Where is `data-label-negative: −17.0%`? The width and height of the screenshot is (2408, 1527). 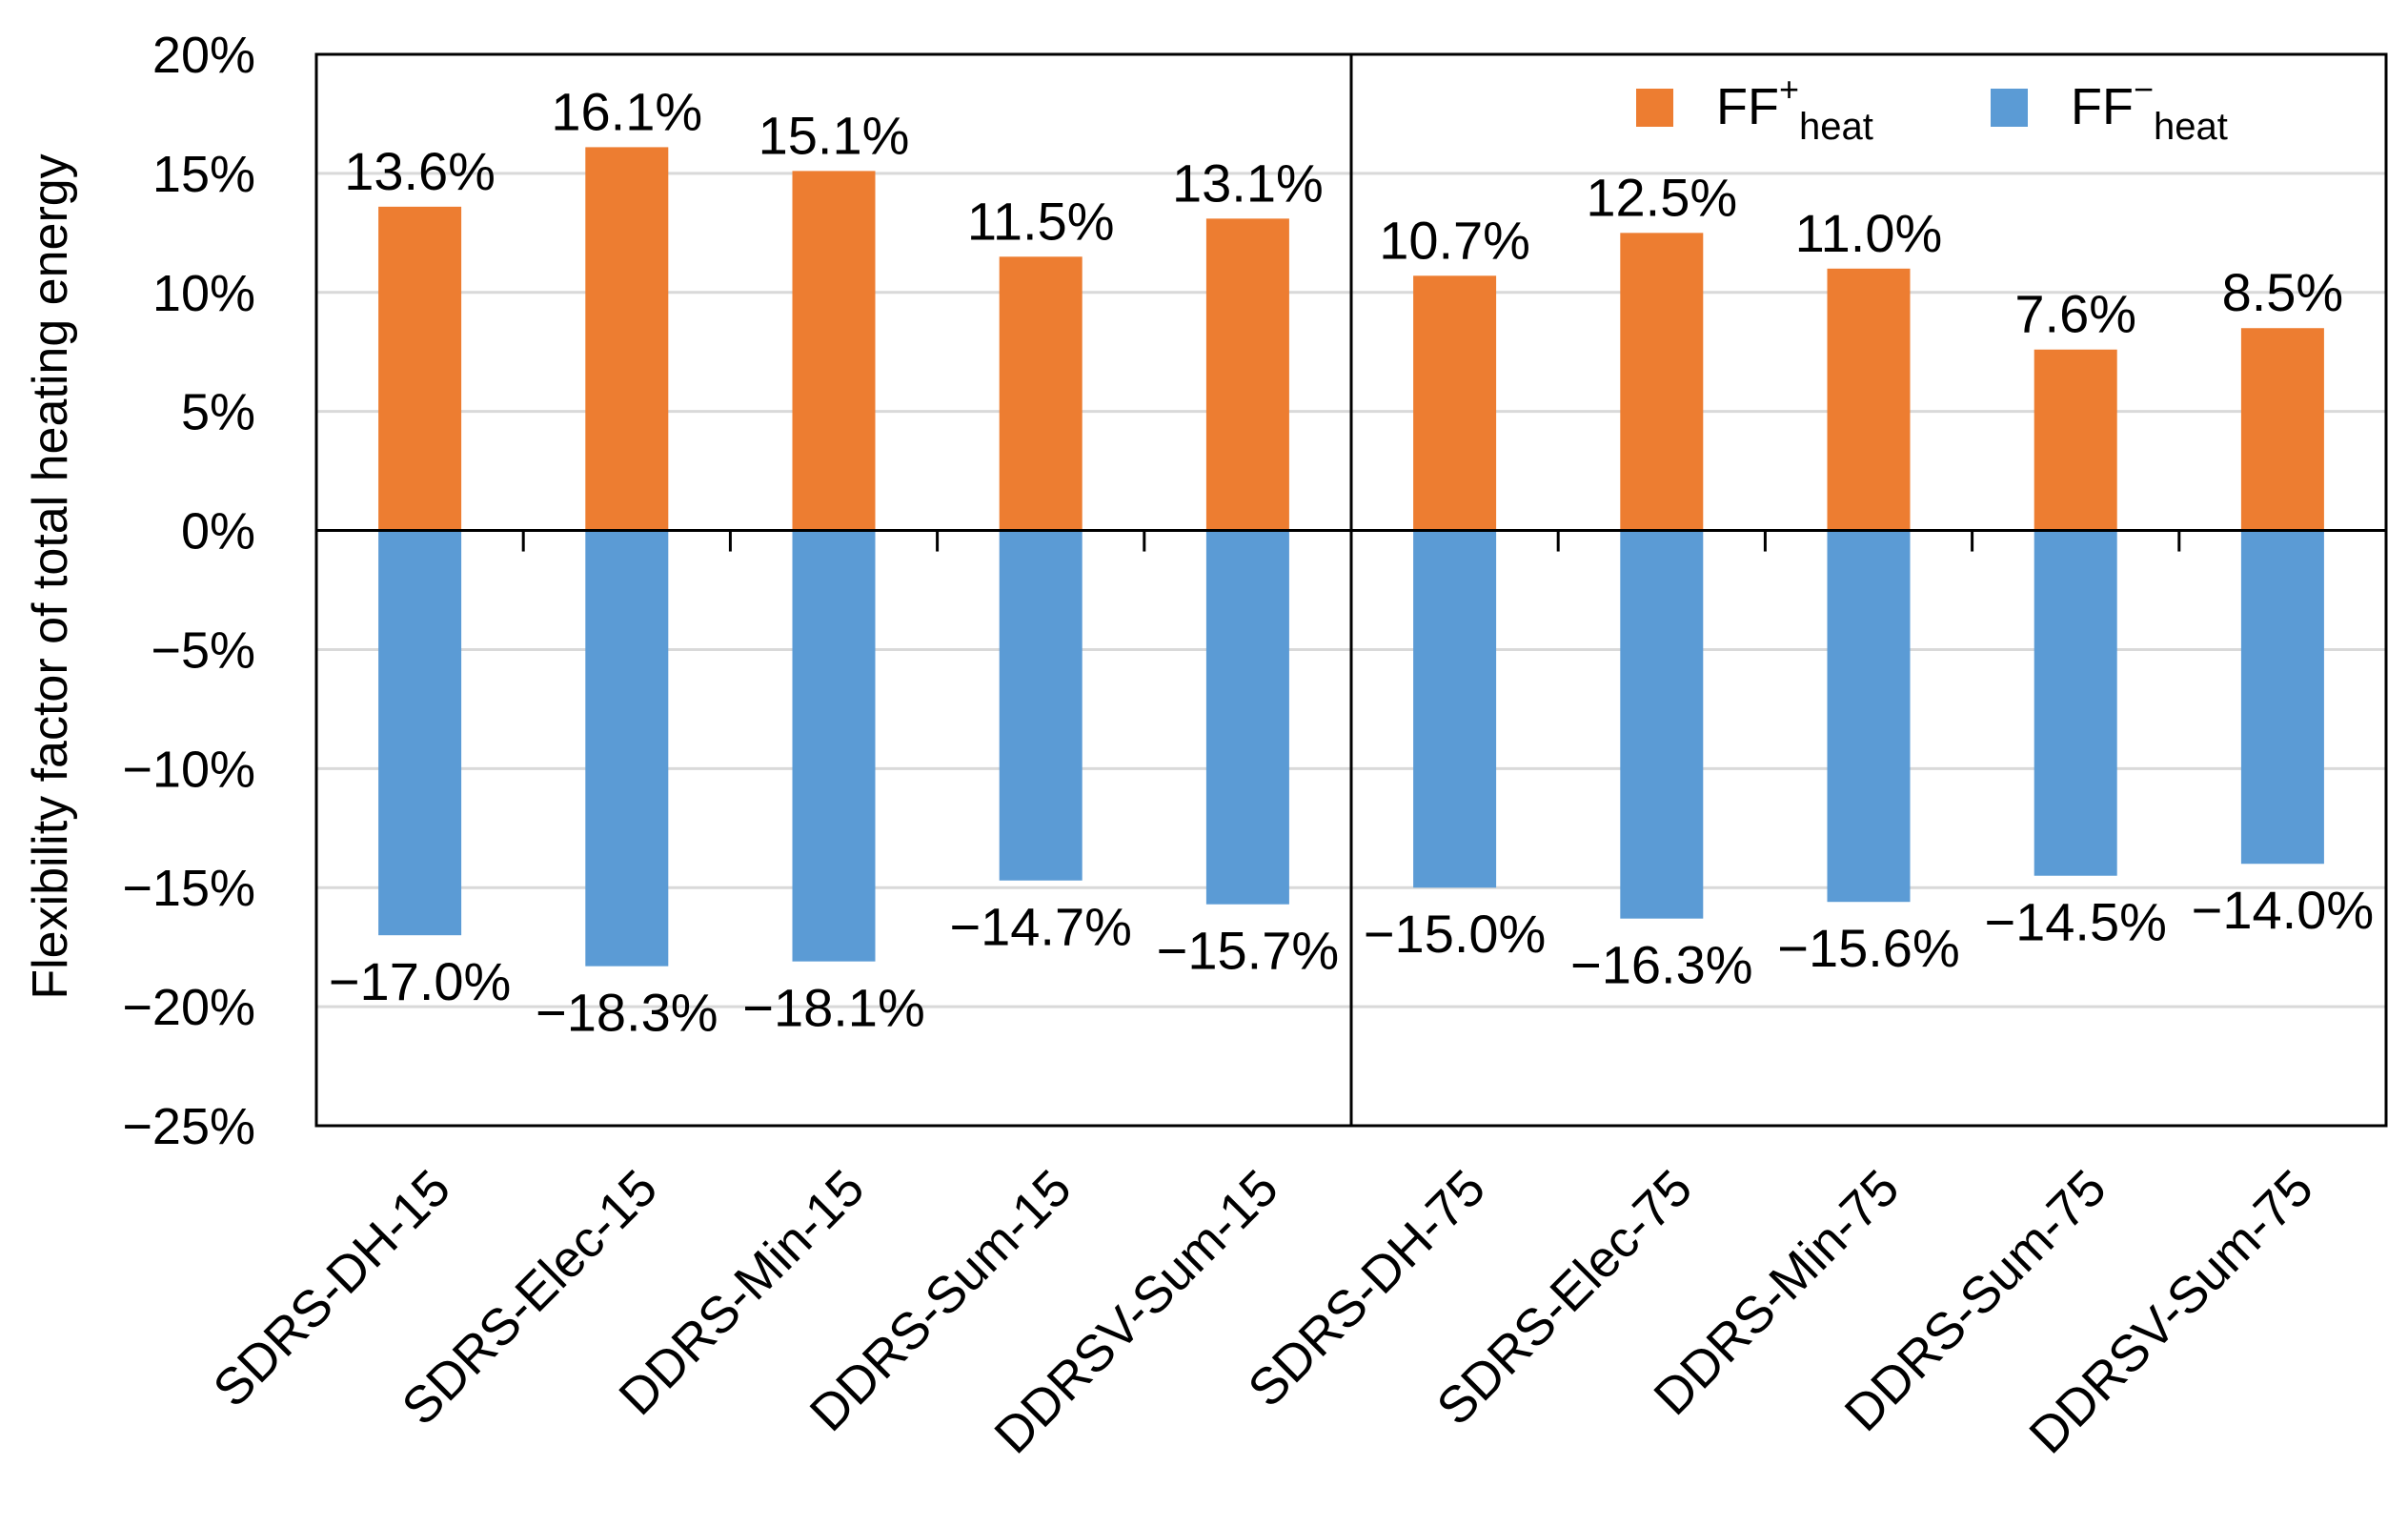
data-label-negative: −17.0% is located at coordinates (421, 981).